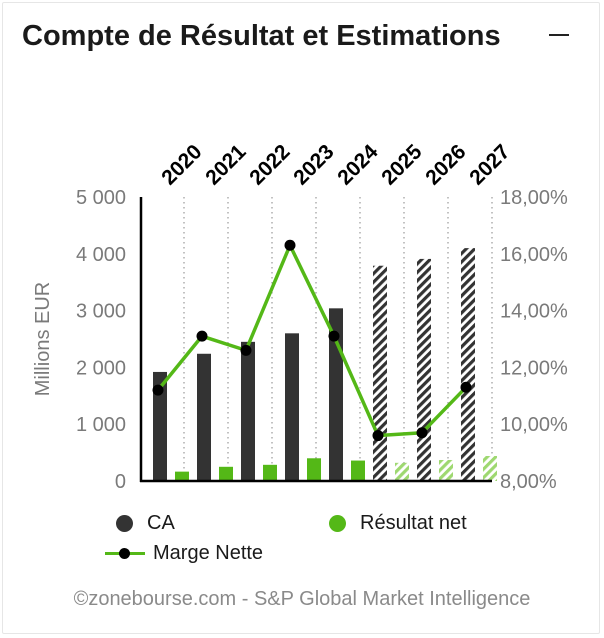  What do you see at coordinates (528, 482) in the screenshot?
I see `y2-tick-label: 8,00%` at bounding box center [528, 482].